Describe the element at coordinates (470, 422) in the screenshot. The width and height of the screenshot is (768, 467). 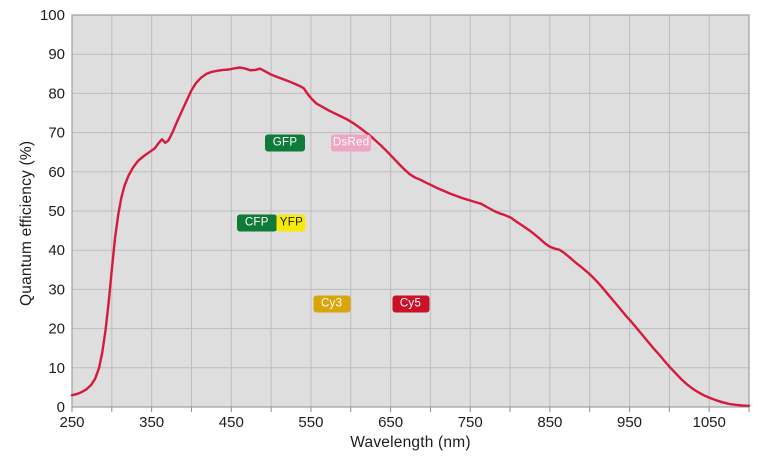
I see `x-tick-label: 750` at that location.